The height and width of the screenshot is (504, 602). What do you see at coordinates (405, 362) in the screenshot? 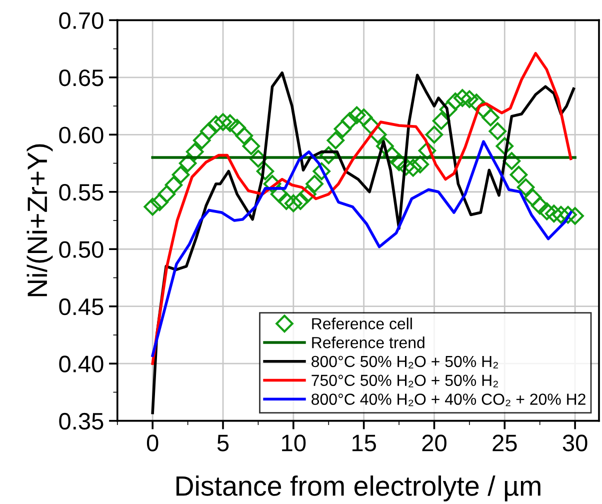
I see `legend-label: 800°C 50% H₂O + 50% H₂` at bounding box center [405, 362].